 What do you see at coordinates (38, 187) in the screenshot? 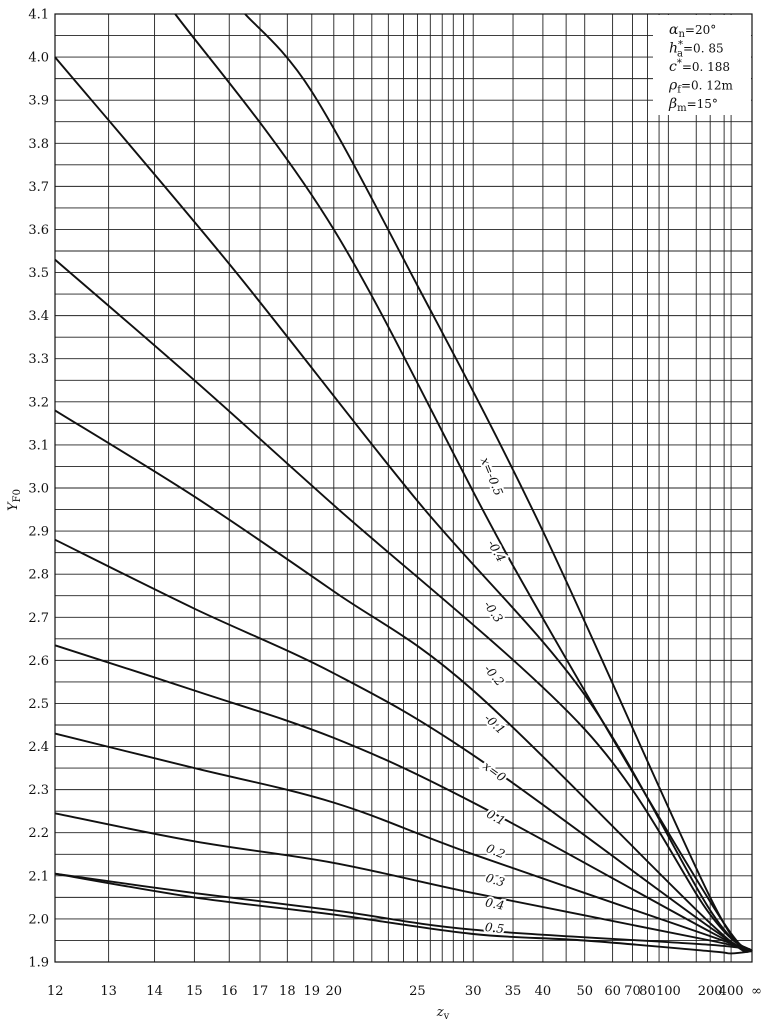
I see `y-tick-label: 3.7` at bounding box center [38, 187].